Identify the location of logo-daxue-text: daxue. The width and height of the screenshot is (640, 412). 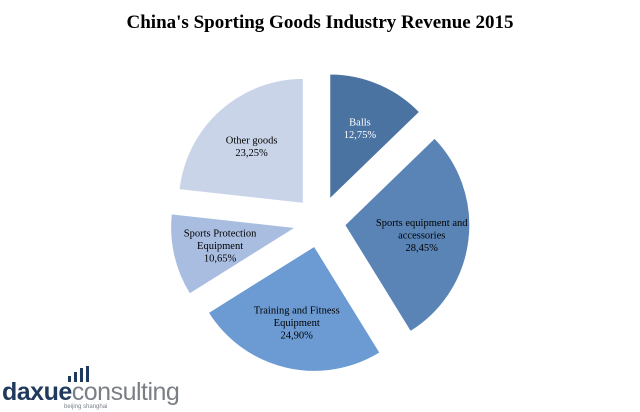
(37, 392).